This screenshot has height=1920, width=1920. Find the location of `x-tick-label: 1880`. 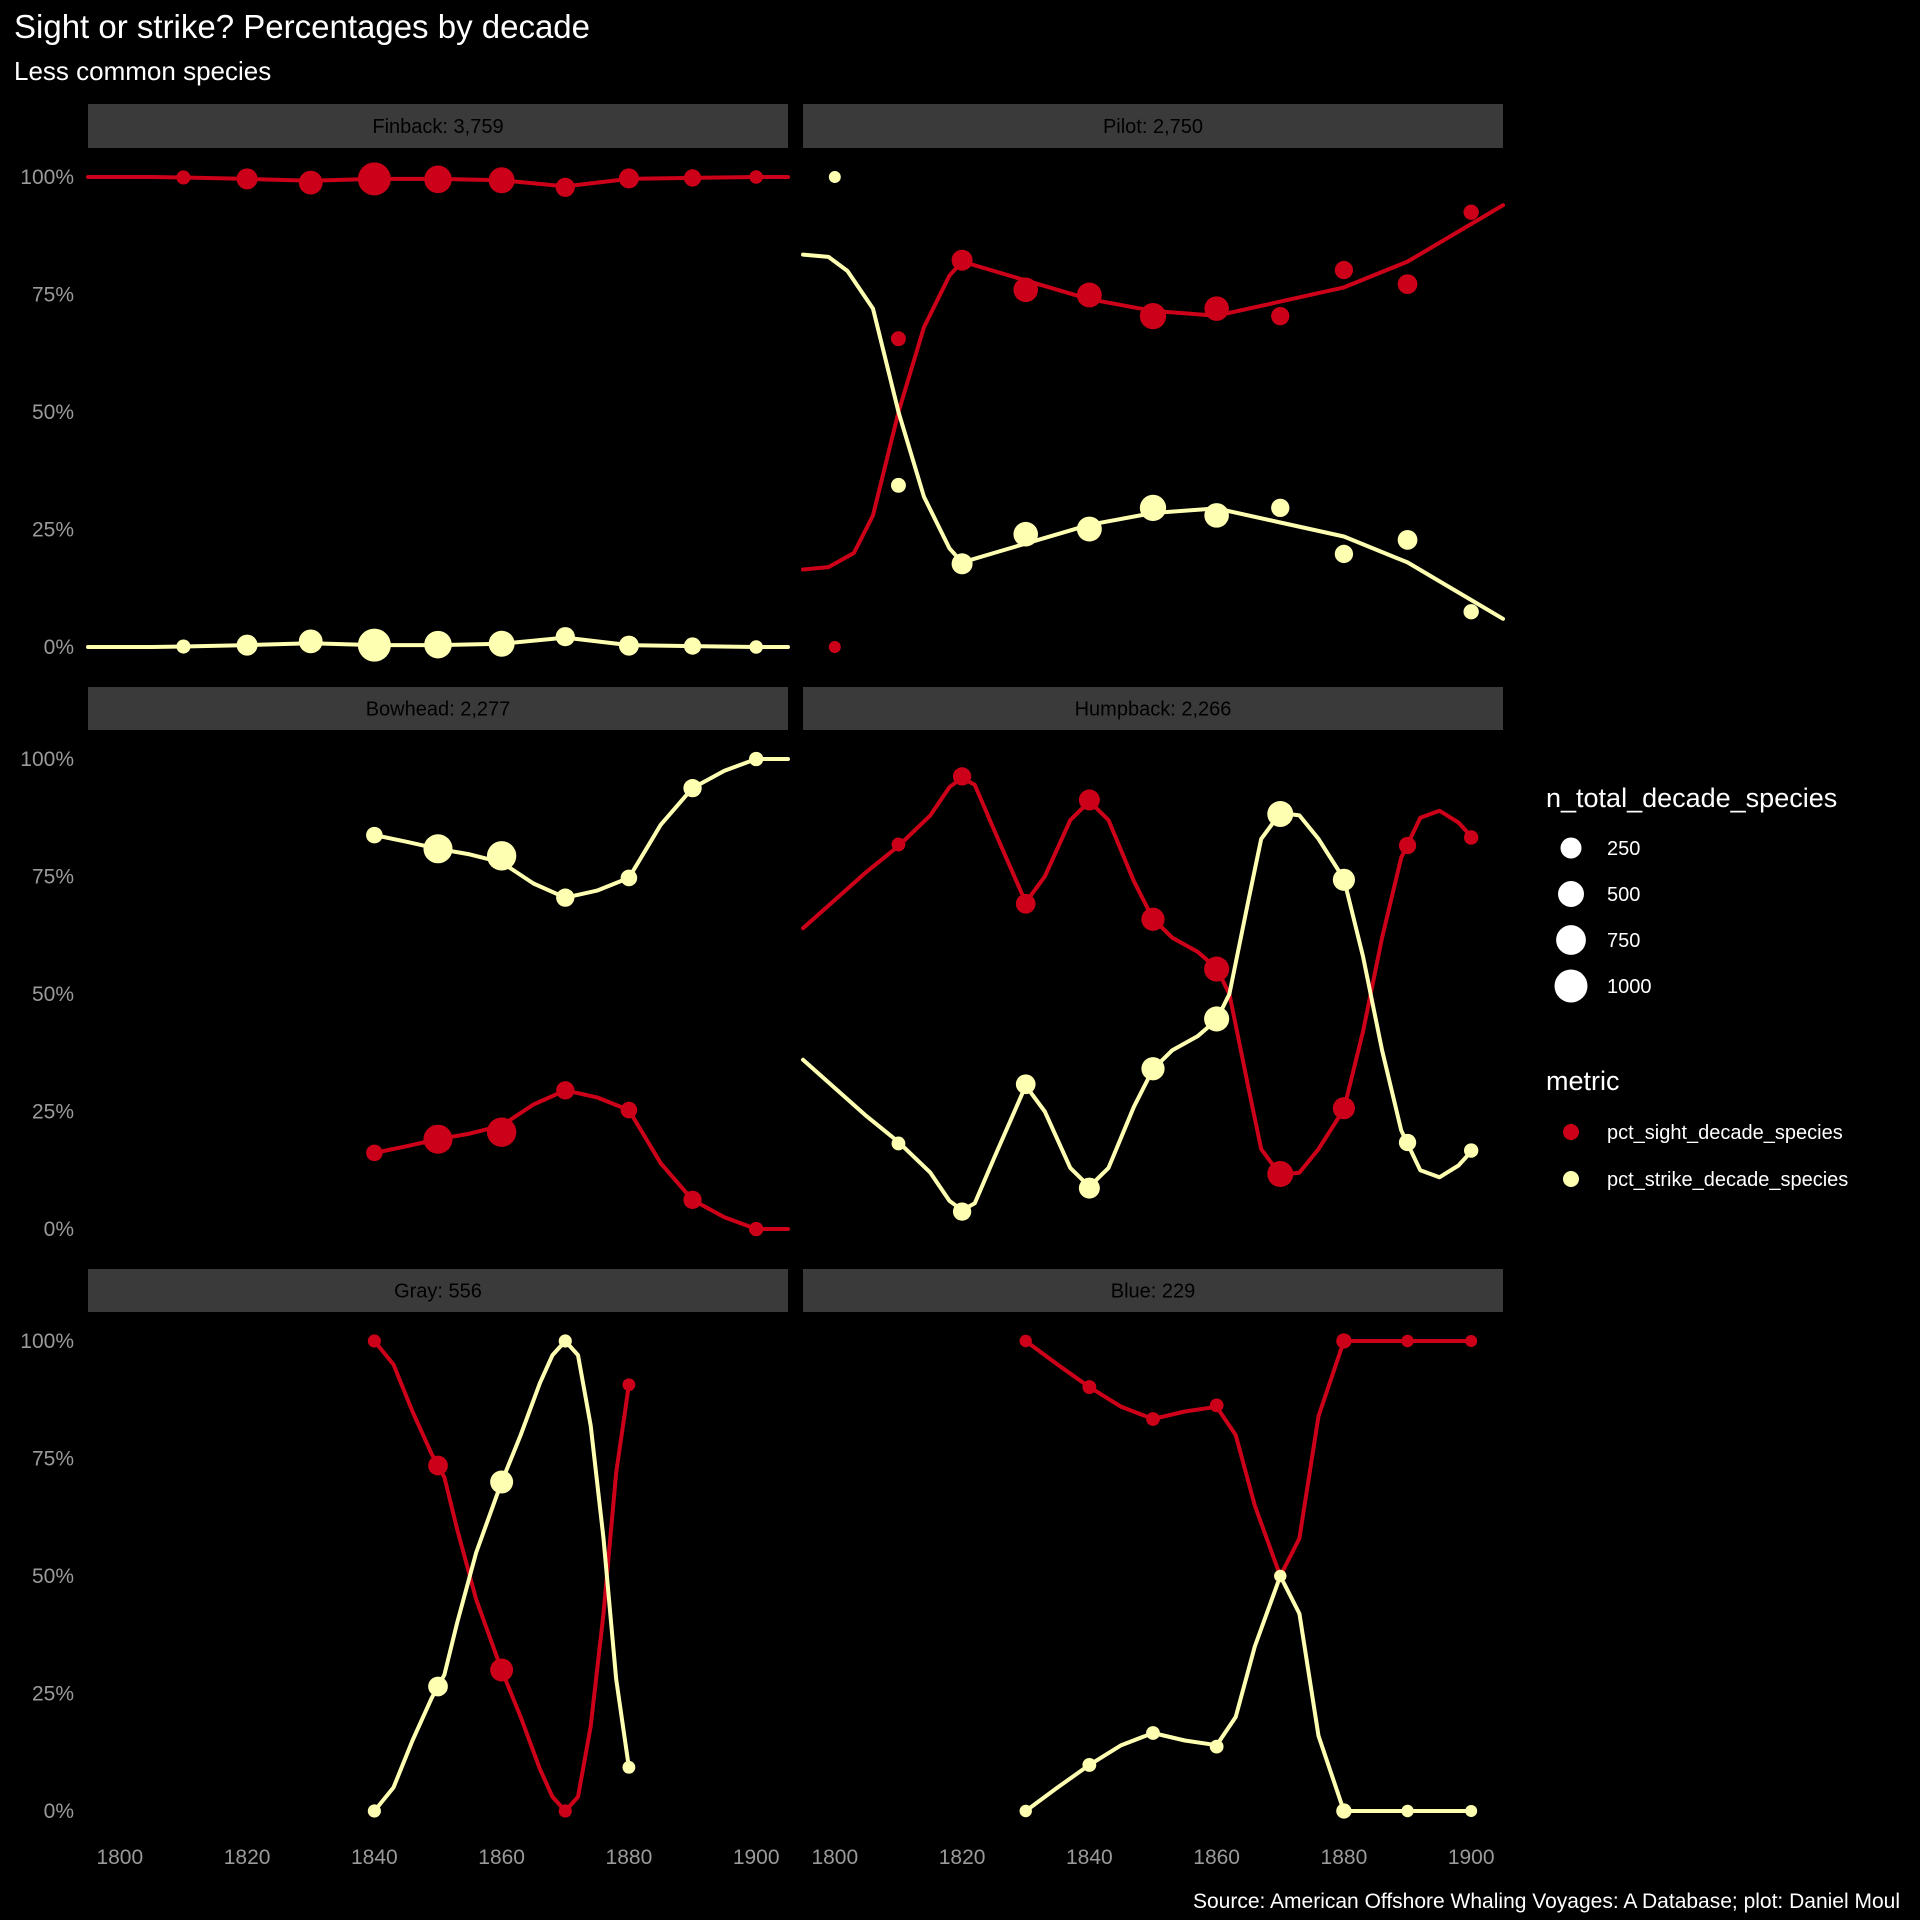

x-tick-label: 1880 is located at coordinates (1344, 1857).